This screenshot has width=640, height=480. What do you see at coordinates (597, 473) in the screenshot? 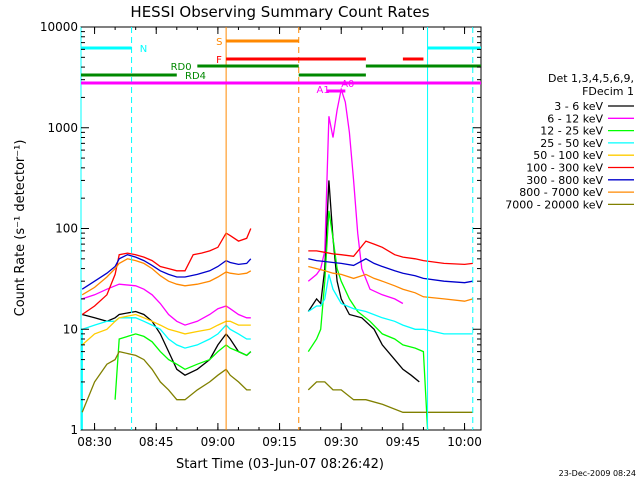
I see `footer-timestamp: 23-Dec-2009 08:24` at bounding box center [597, 473].